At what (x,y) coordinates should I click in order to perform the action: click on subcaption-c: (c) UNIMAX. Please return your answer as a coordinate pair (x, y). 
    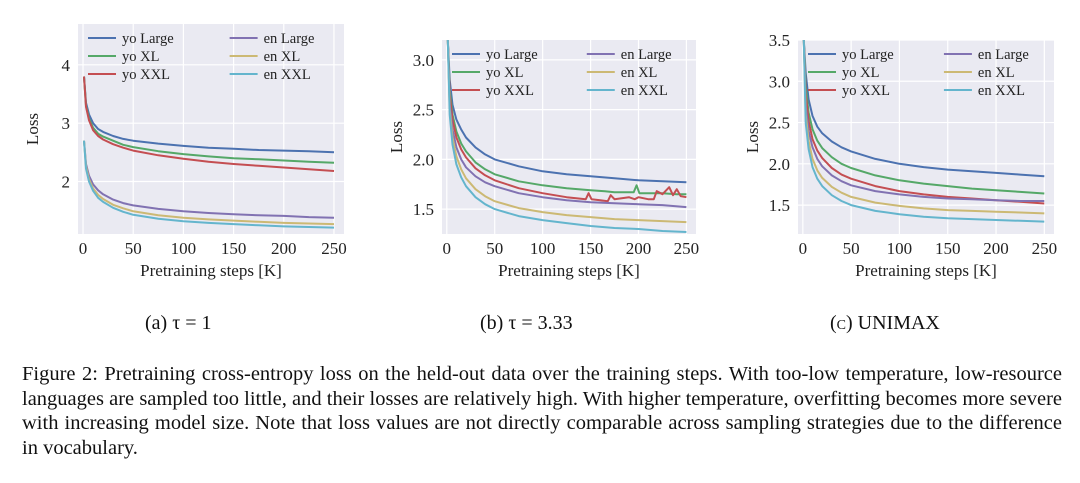
    Looking at the image, I should click on (885, 323).